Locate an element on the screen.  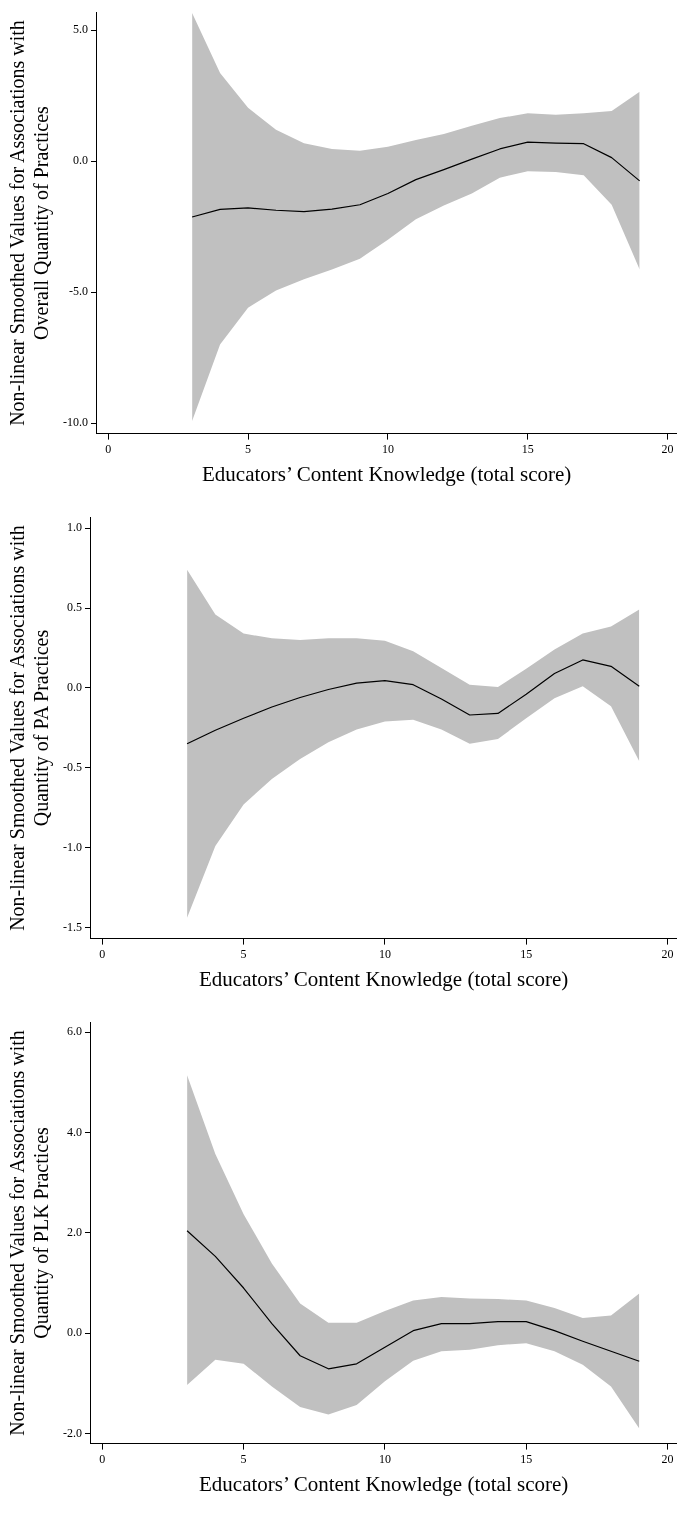
y-tick-label: -2.0 is located at coordinates (72, 1432).